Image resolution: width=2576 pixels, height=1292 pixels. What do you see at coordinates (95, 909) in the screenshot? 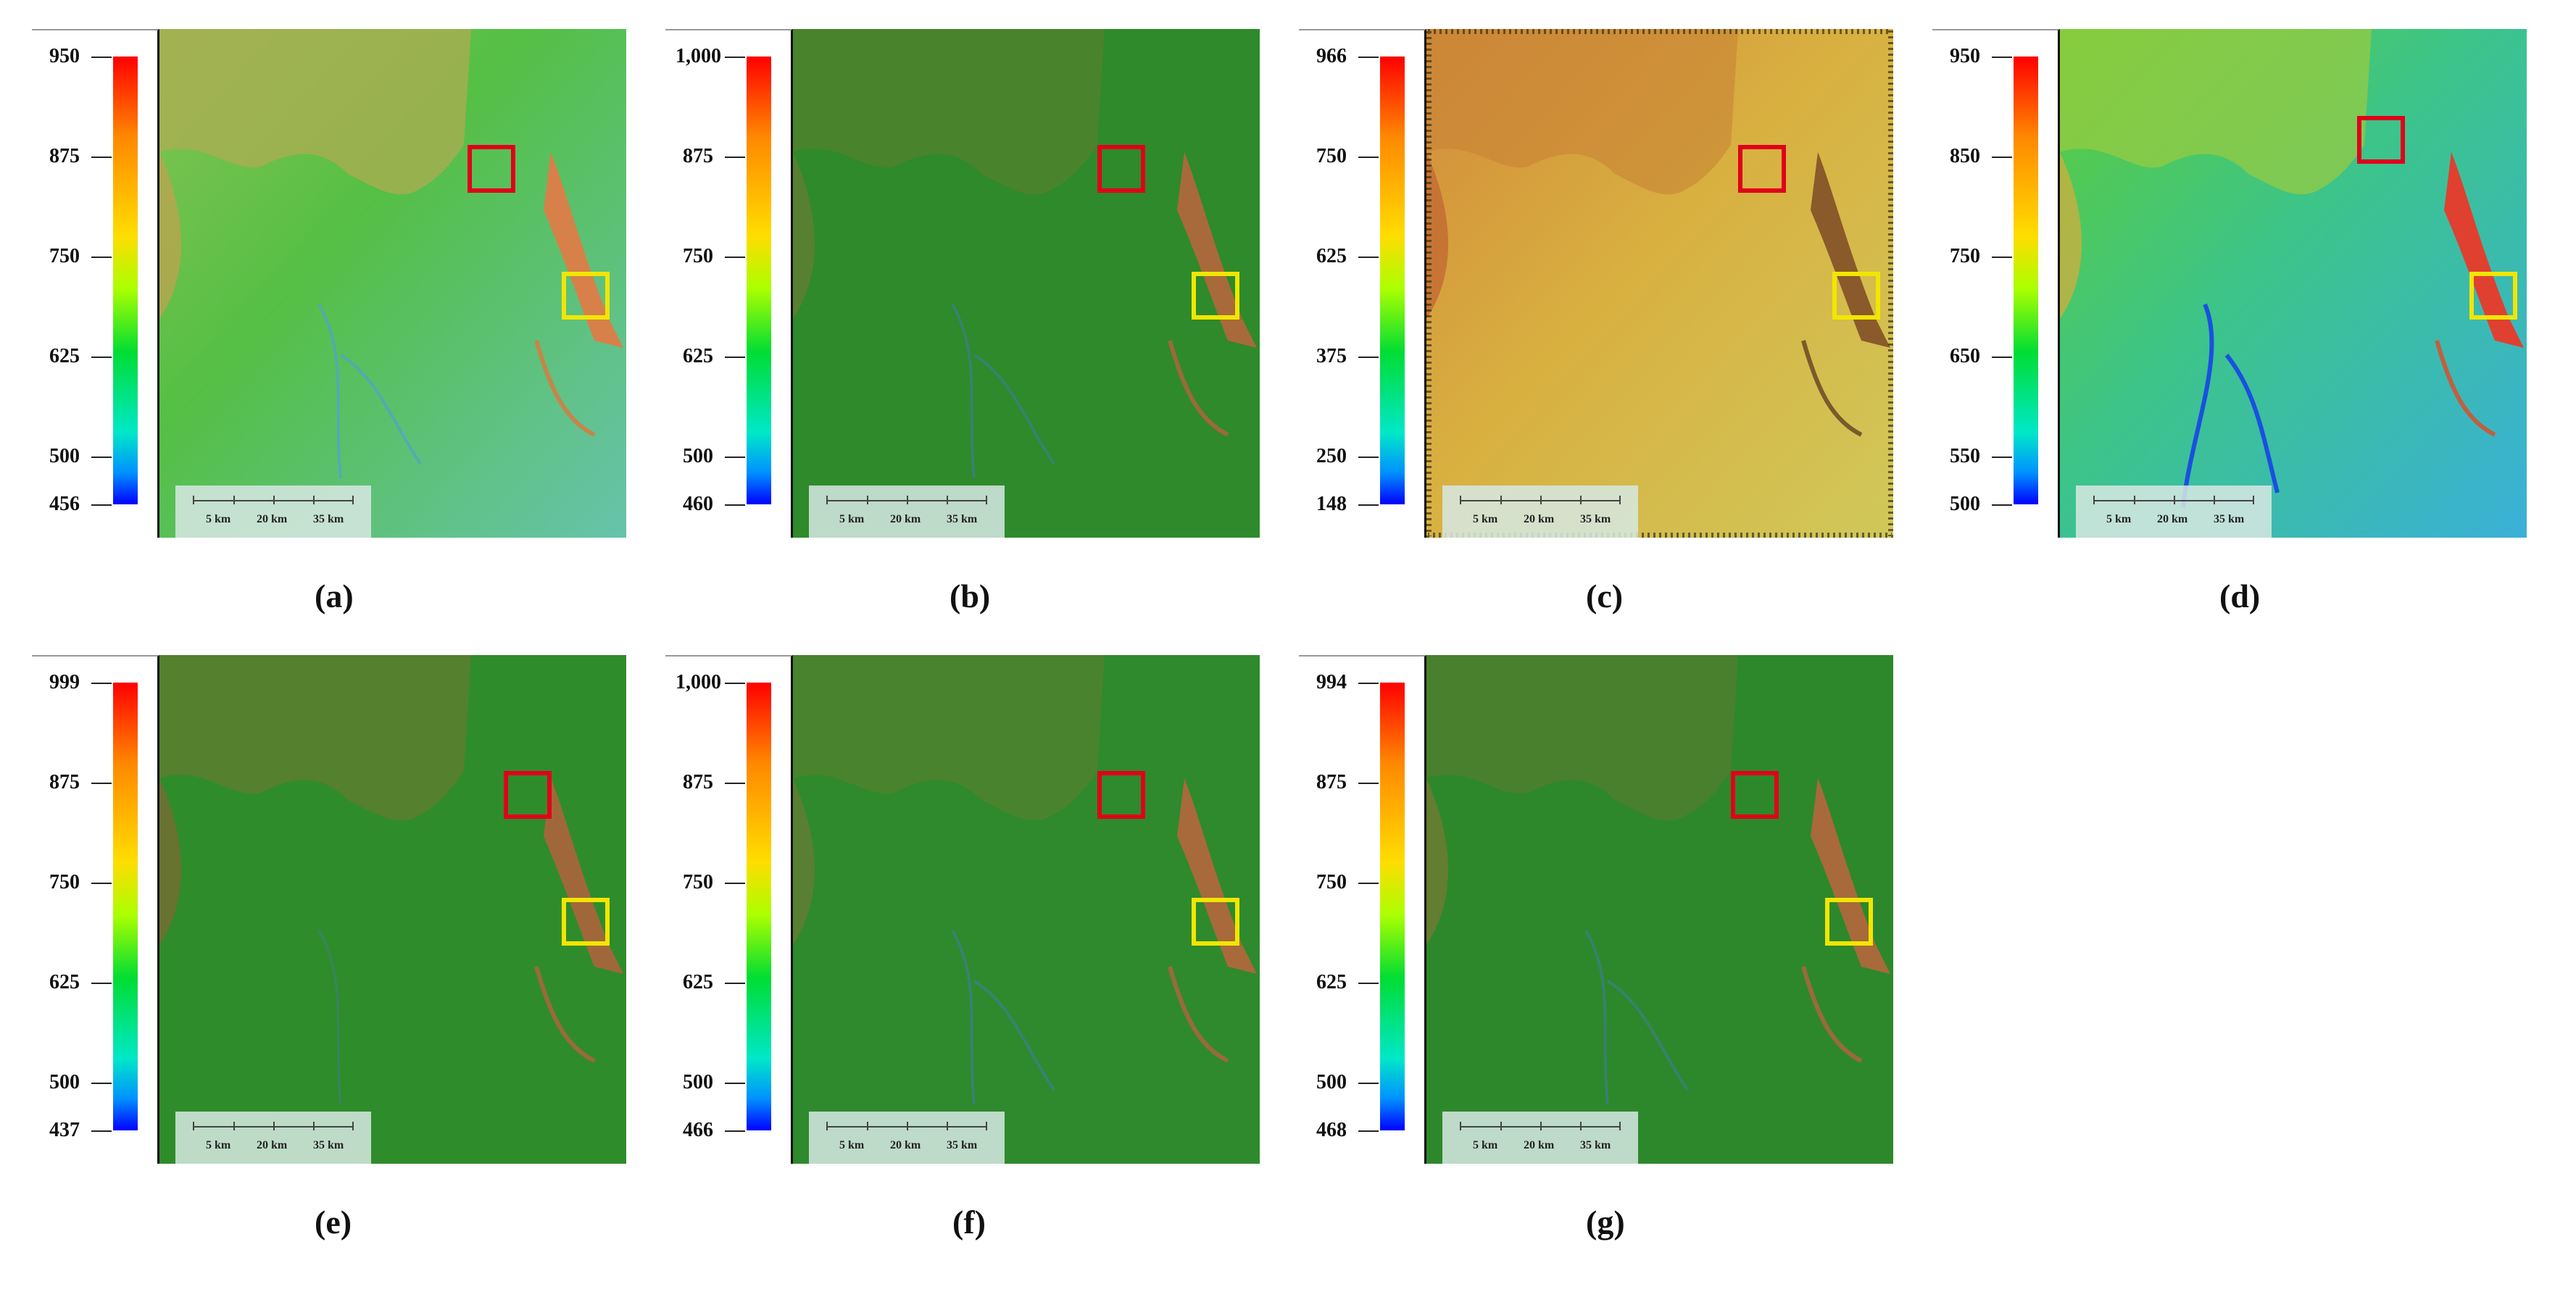
I see `elevation-legend-e: 999 875 750 625 500 437` at bounding box center [95, 909].